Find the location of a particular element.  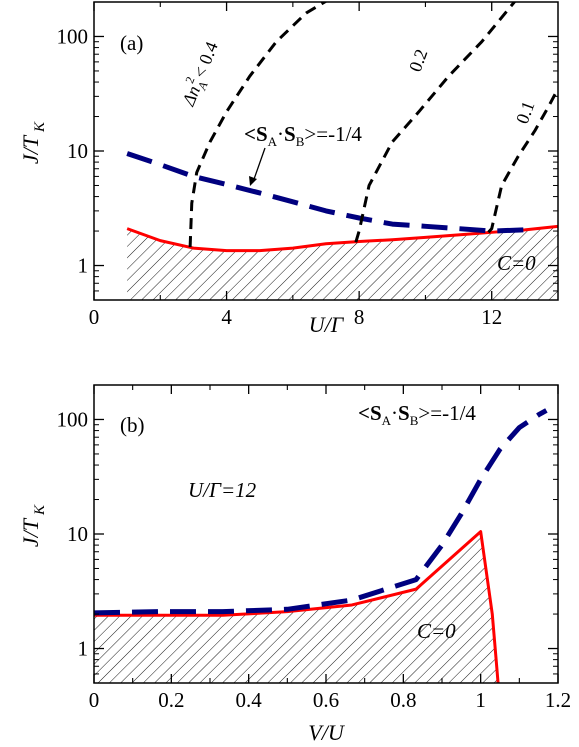

panel-a-ytick-label: 1 is located at coordinates (83, 266).